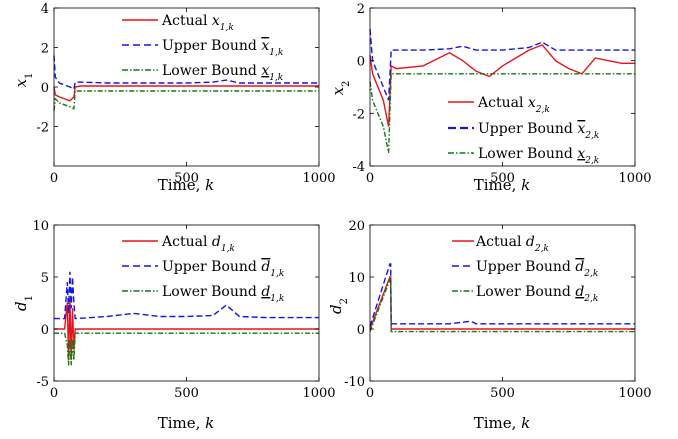  I want to click on series-line-x2-upper, so click(502, 65).